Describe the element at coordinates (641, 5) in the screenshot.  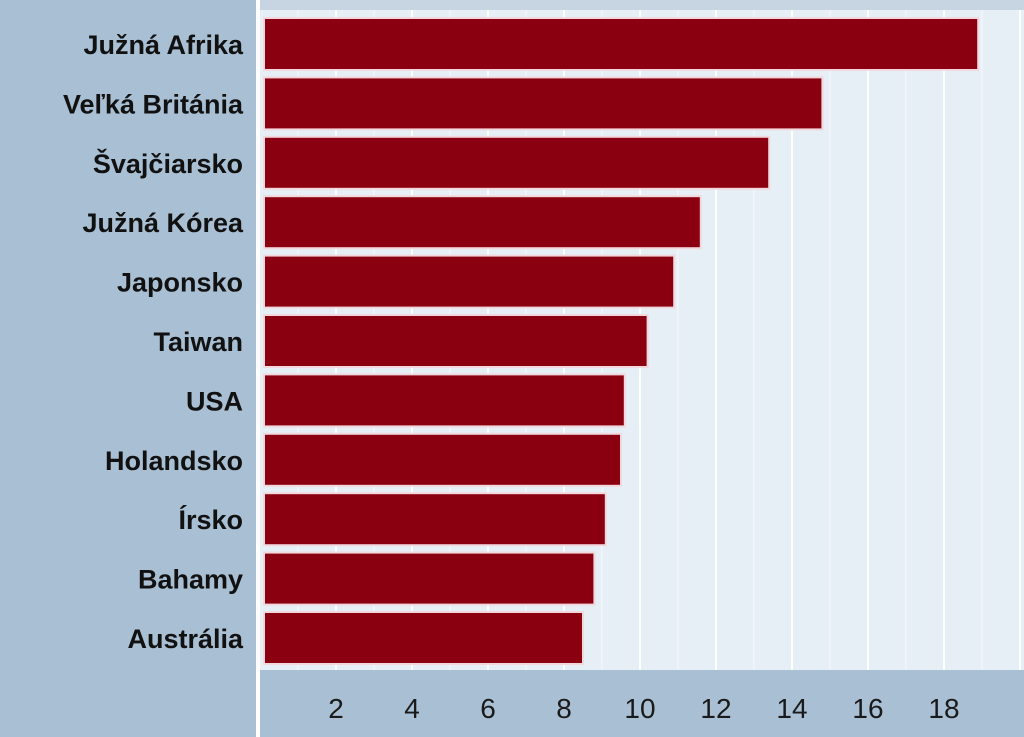
I see `plot-top-strip` at that location.